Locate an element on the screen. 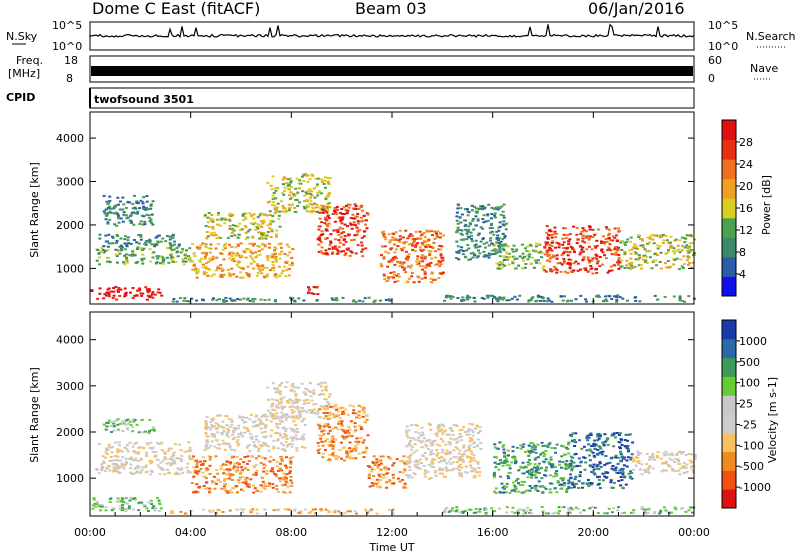  nsky-tick-top: 10^5 is located at coordinates (67, 25).